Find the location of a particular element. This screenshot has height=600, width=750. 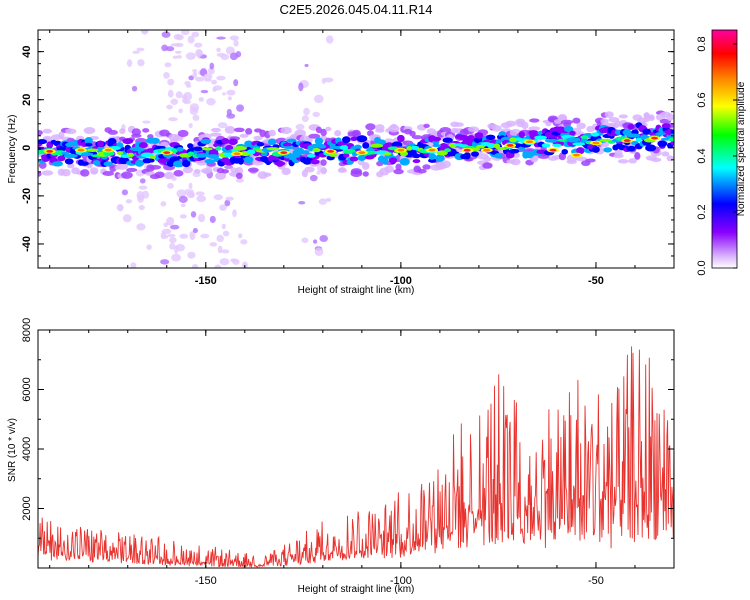

colorbar-gradient is located at coordinates (724, 149).